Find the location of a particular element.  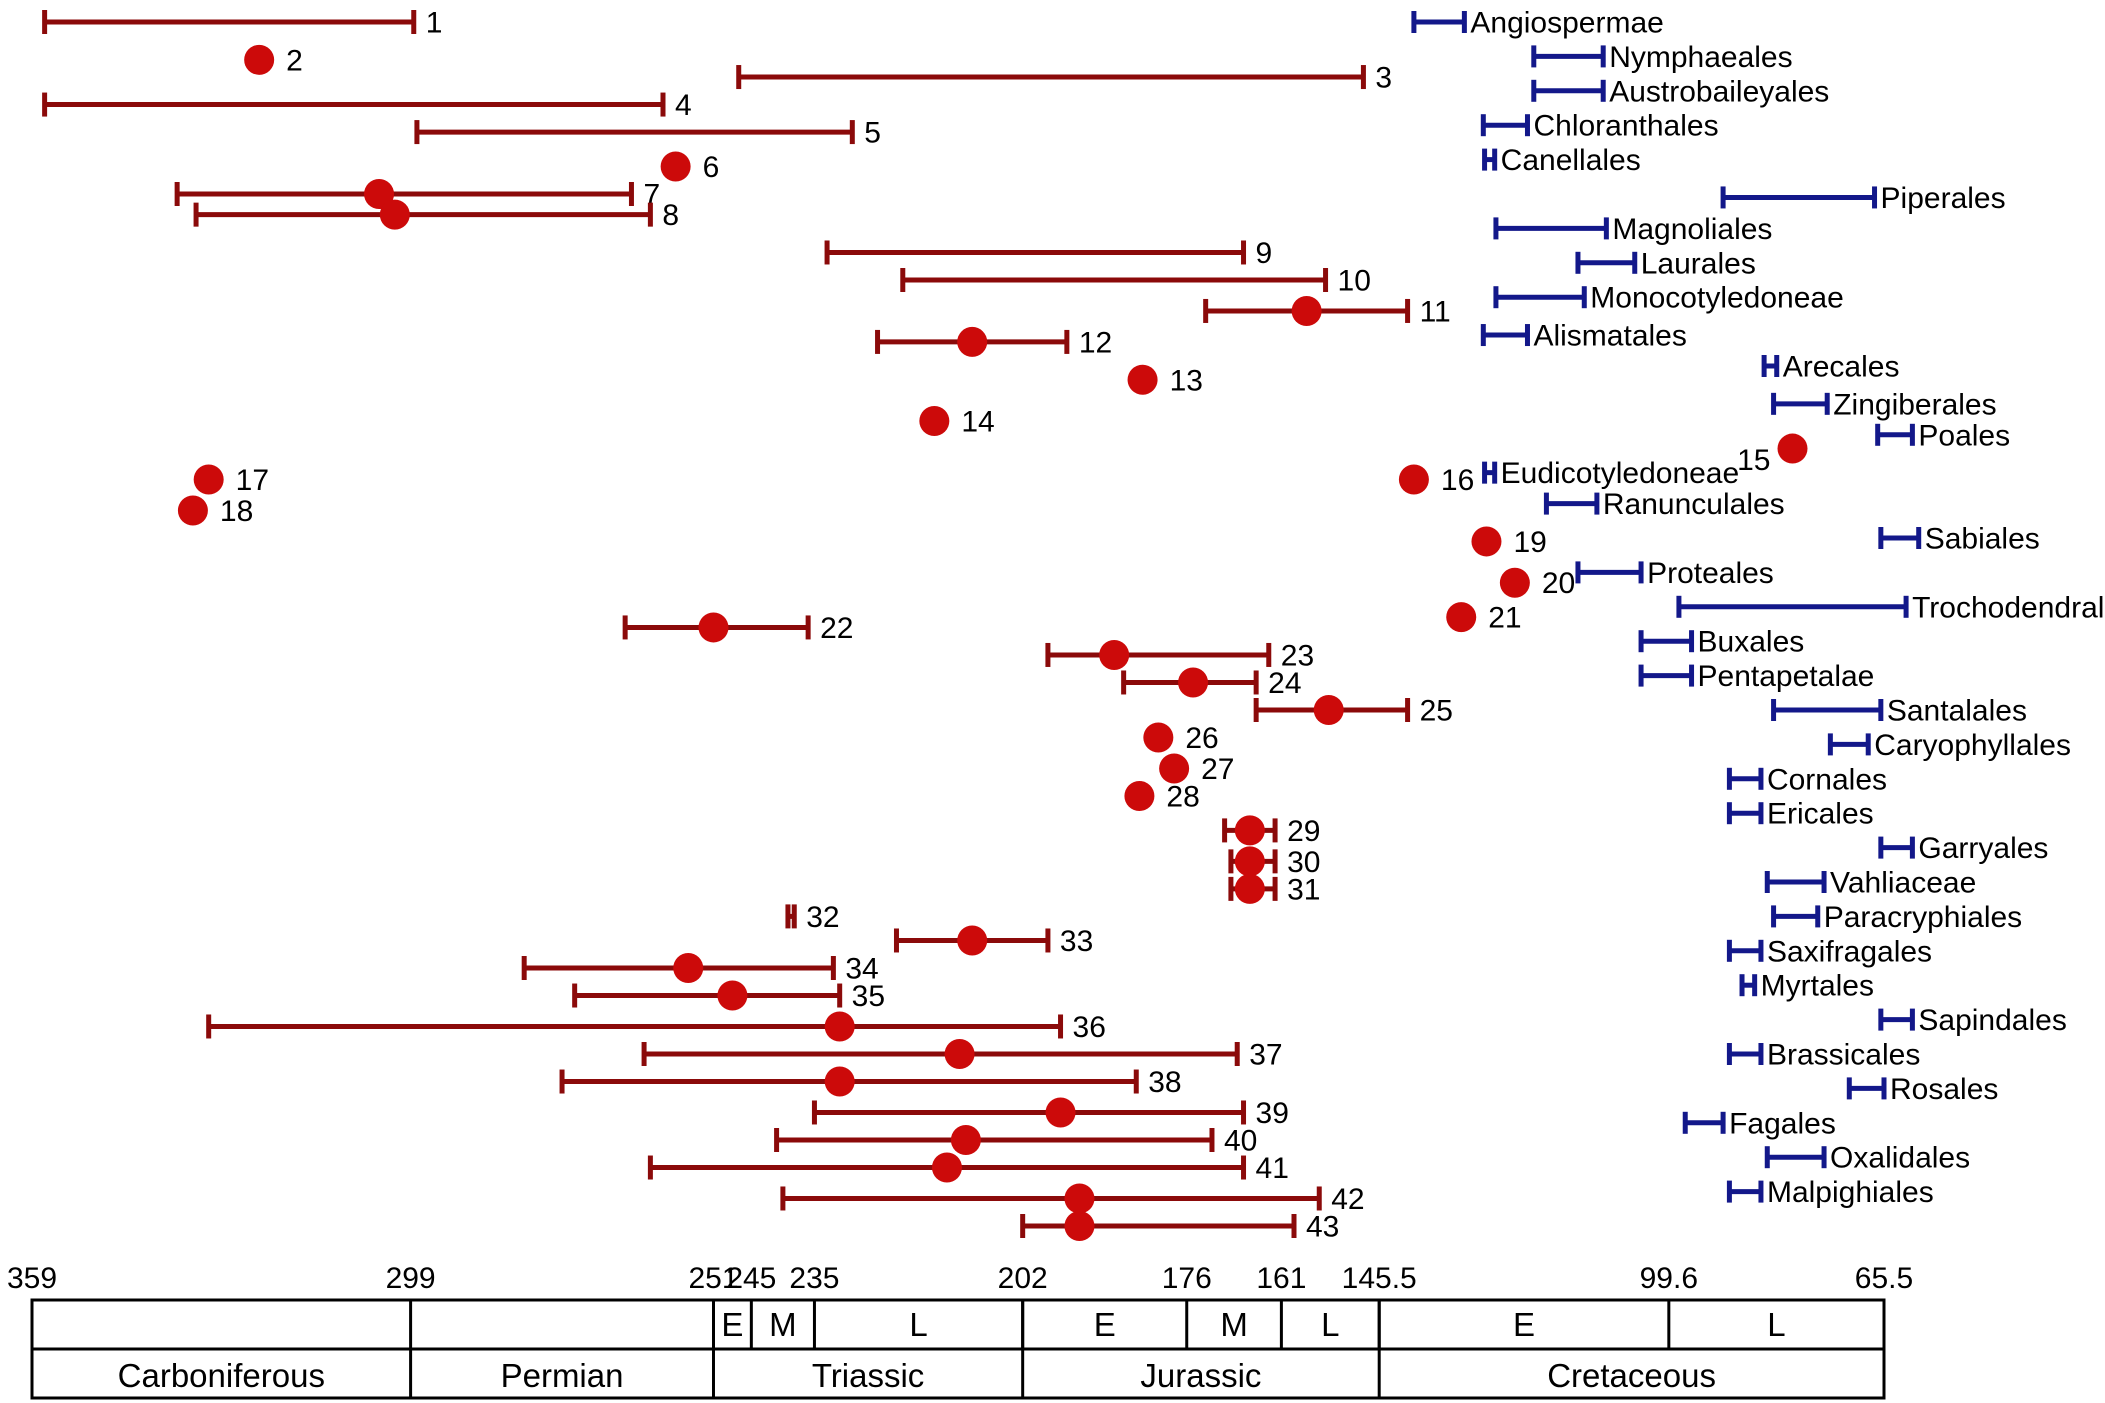

estimate-label: 30 is located at coordinates (1303, 862).